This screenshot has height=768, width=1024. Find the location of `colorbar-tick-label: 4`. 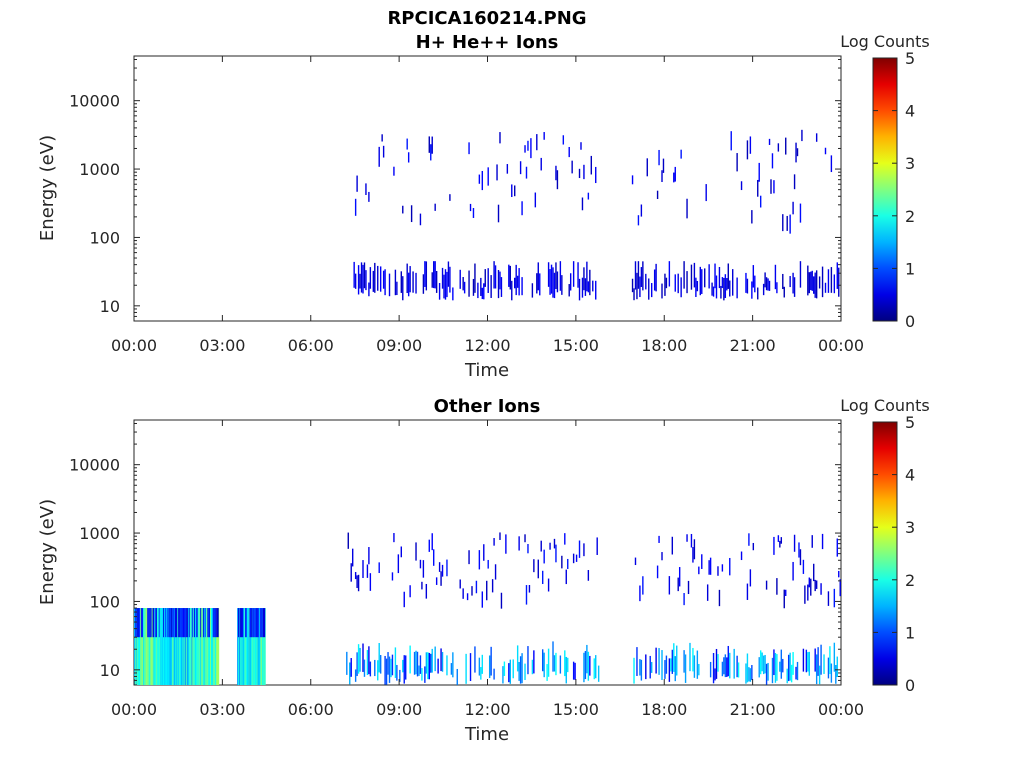

colorbar-tick-label: 4 is located at coordinates (910, 475).